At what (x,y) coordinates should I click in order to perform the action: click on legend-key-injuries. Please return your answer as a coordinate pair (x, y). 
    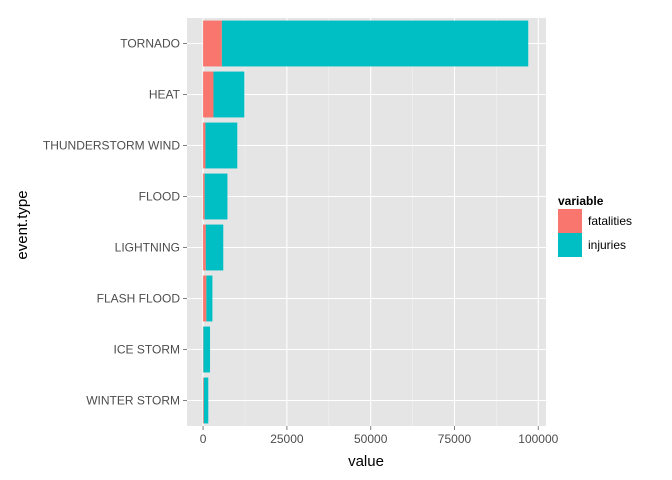
    Looking at the image, I should click on (570, 245).